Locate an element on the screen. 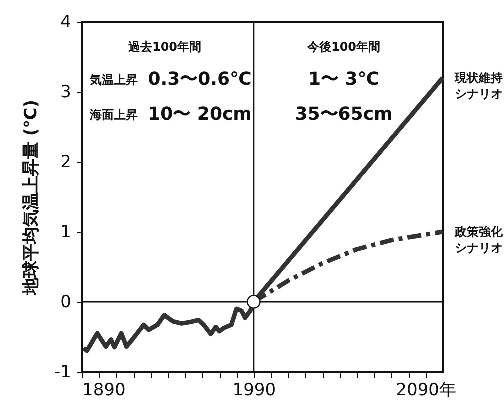 The height and width of the screenshot is (407, 504). y-tick-label: 3 is located at coordinates (66, 92).